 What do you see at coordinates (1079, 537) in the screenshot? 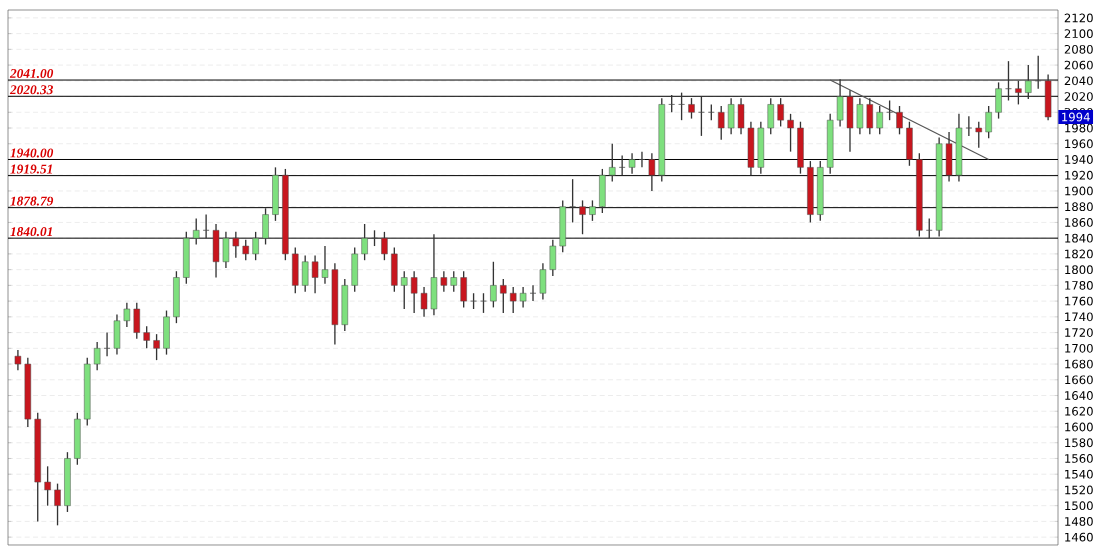
I see `y-tick-label: 1460` at bounding box center [1079, 537].